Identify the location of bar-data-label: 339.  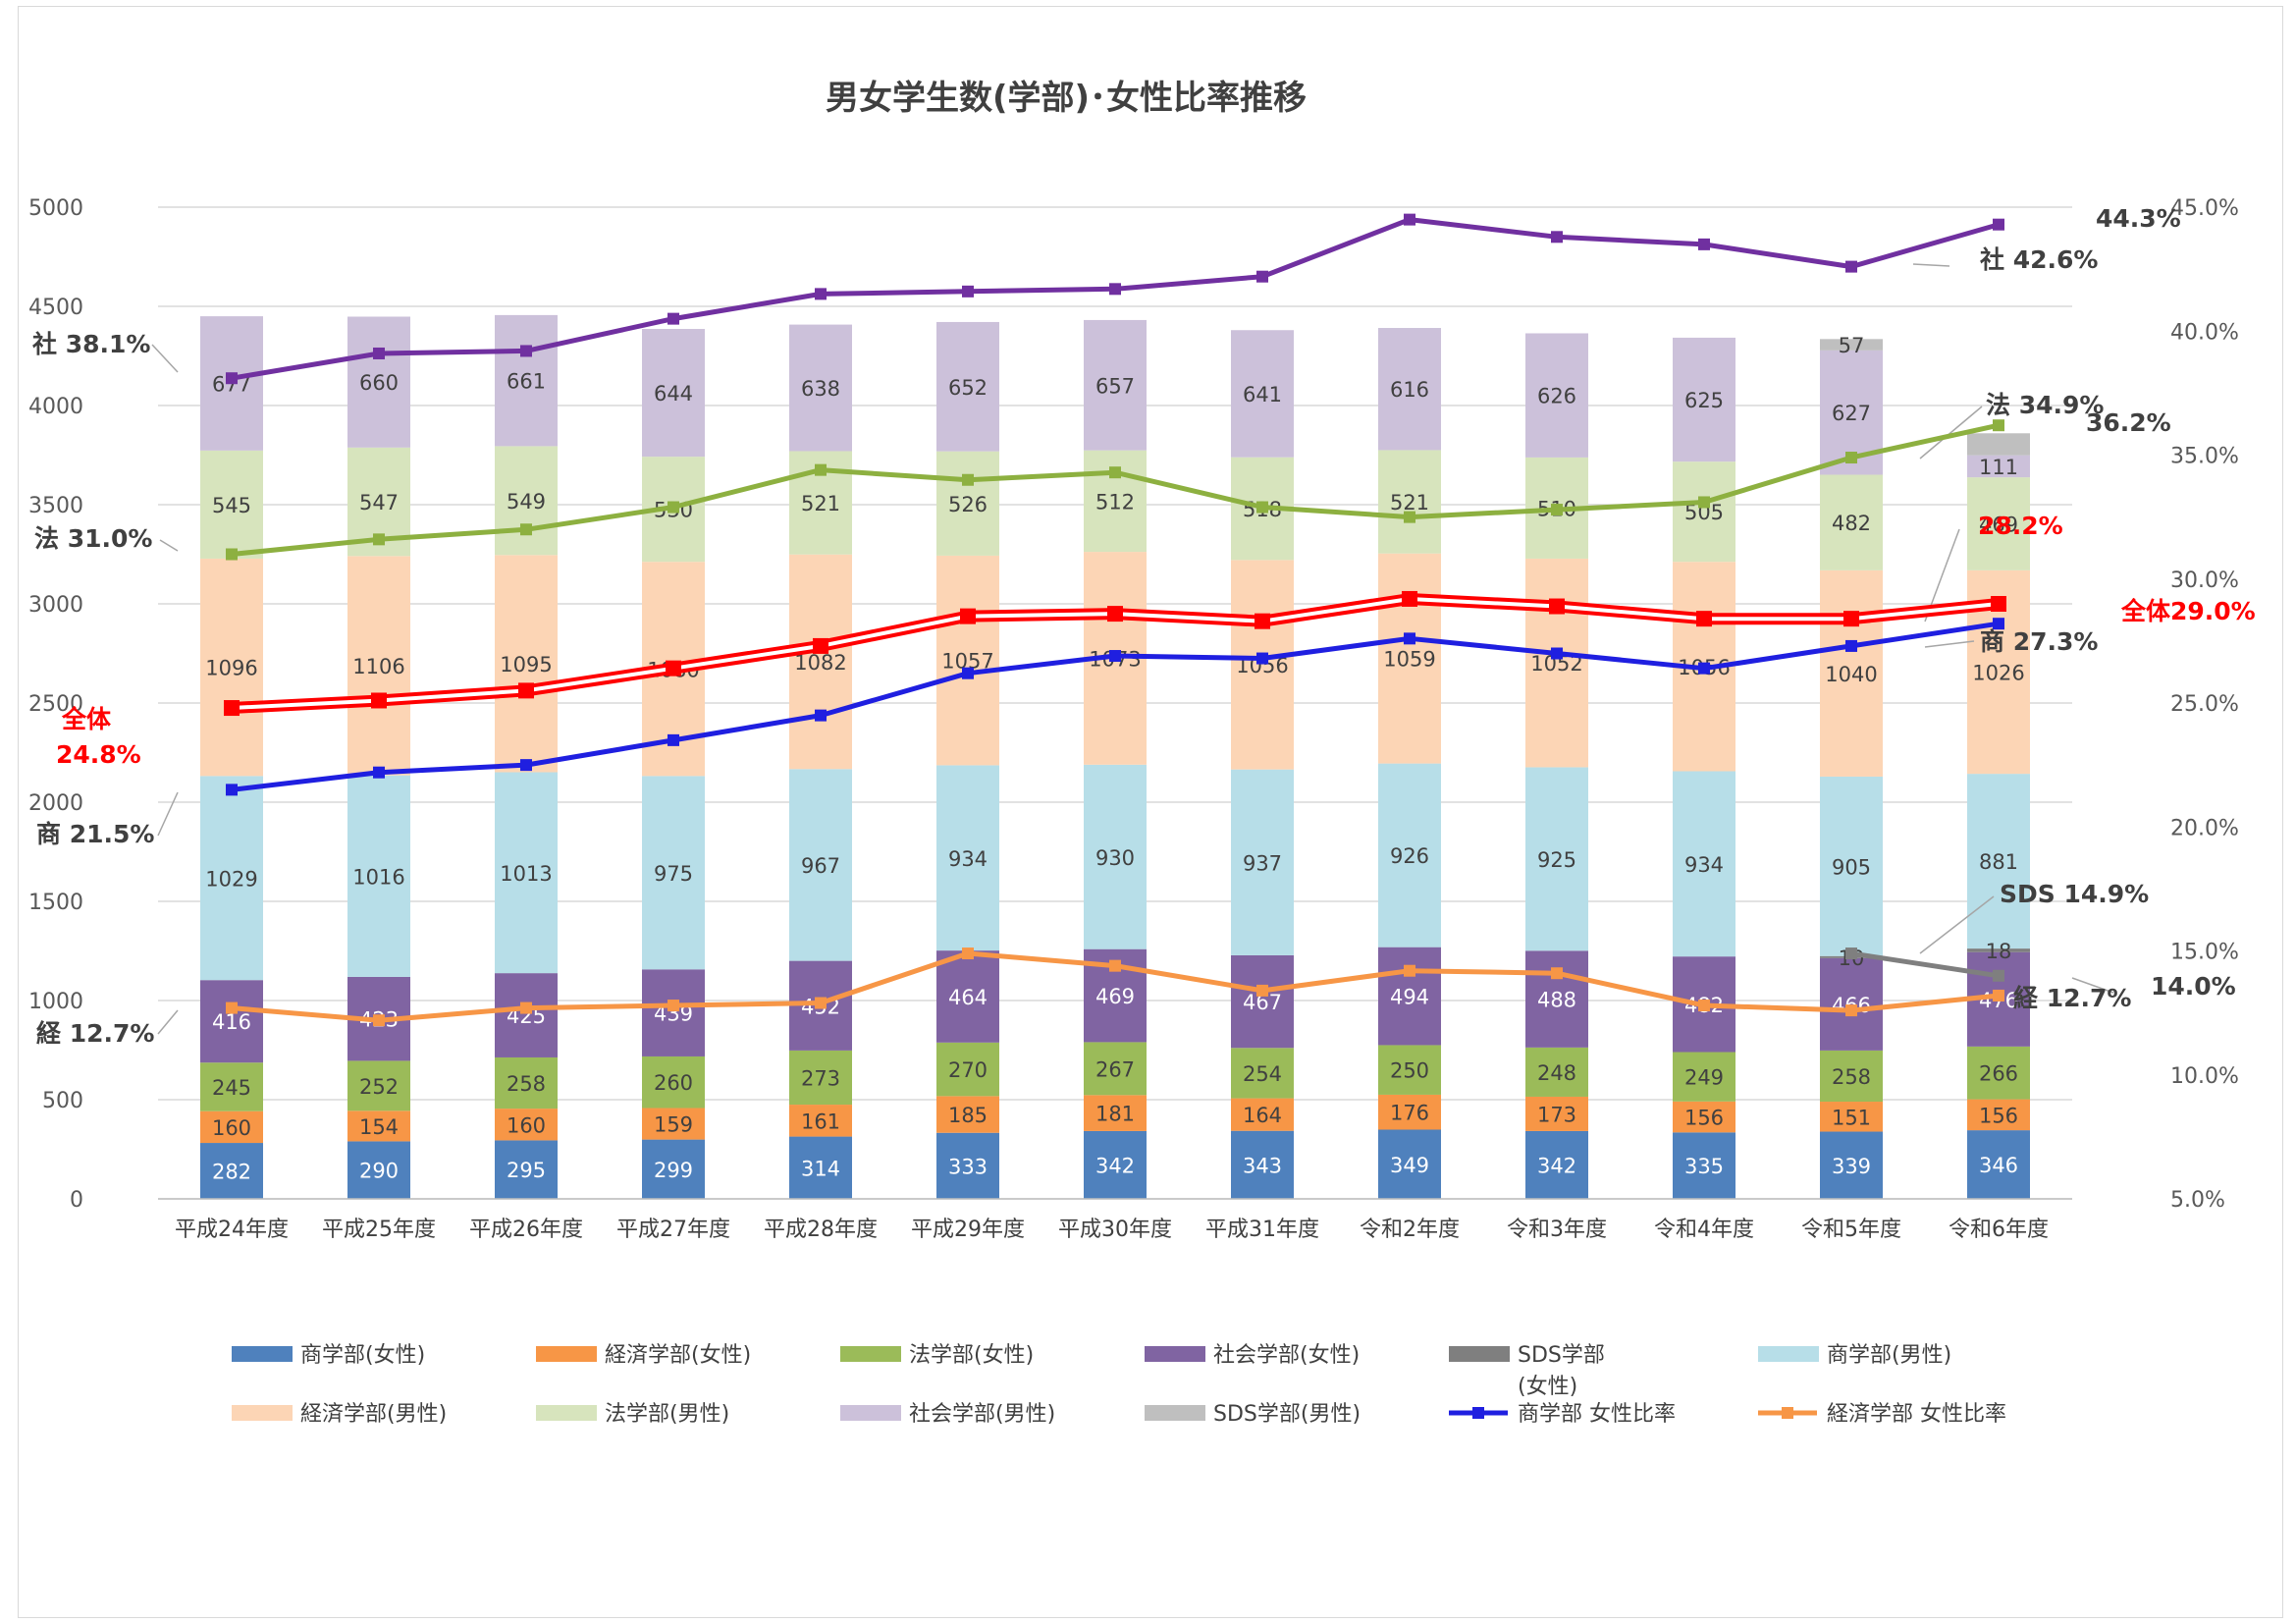
(1852, 1166).